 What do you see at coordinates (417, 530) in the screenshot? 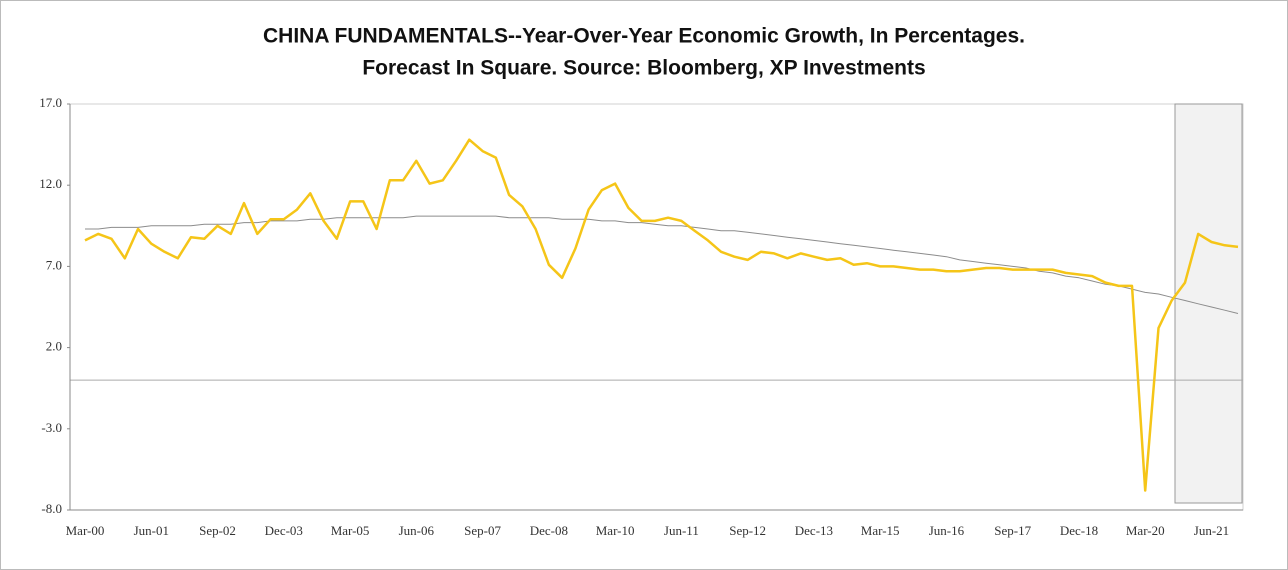
I see `x-tick-label: Jun-06` at bounding box center [417, 530].